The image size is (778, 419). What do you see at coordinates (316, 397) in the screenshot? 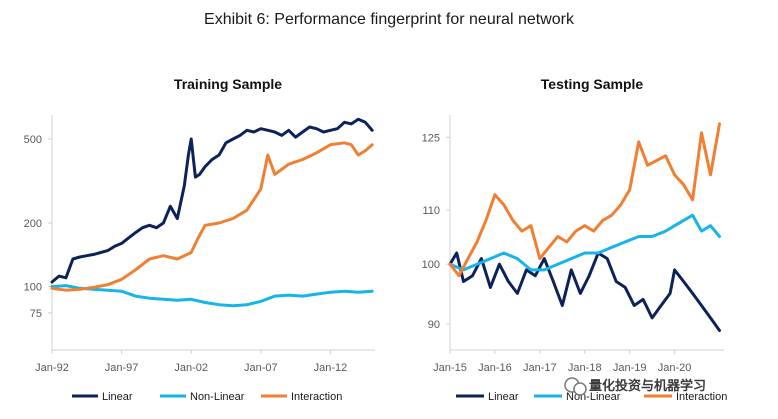
I see `legend-label-interaction: Interaction` at bounding box center [316, 397].